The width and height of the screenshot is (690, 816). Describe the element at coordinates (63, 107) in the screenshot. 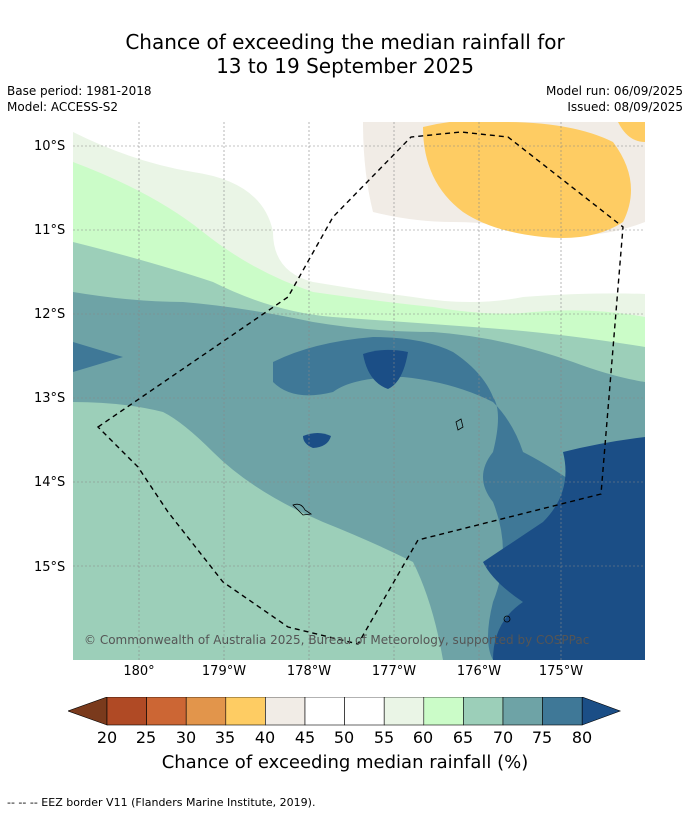

I see `model-name: Model: ACCESS-S2` at that location.